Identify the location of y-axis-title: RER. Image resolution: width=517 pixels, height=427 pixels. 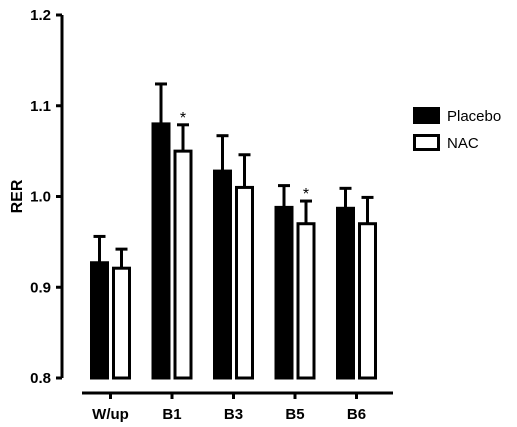
(17, 196).